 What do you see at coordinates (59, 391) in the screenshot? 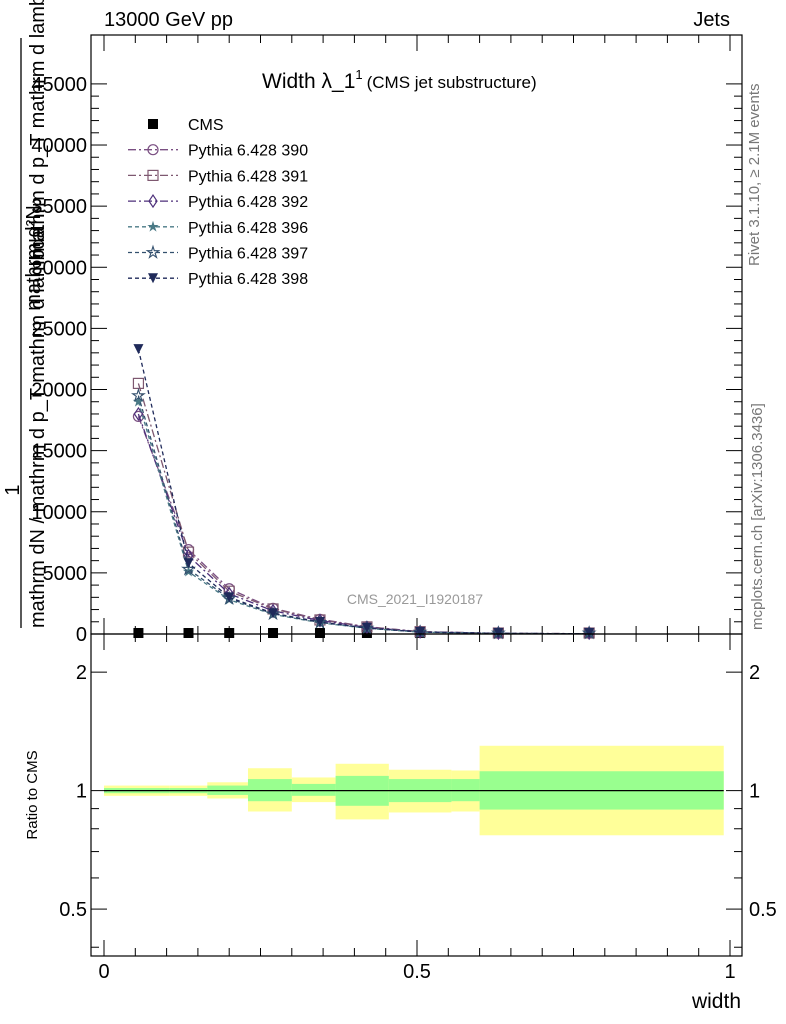
I see `y-tick-label: 20000` at bounding box center [59, 391].